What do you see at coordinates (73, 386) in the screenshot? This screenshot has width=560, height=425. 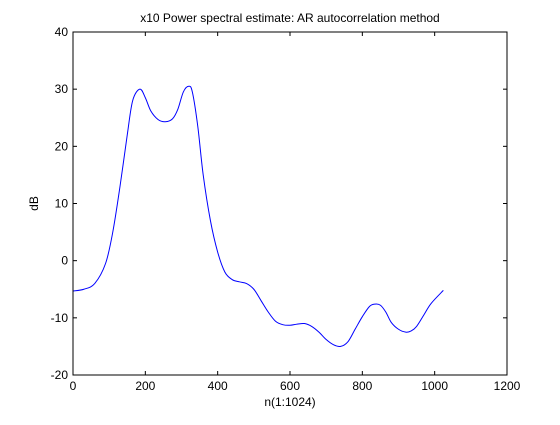 I see `x-tick-label-0: 0` at bounding box center [73, 386].